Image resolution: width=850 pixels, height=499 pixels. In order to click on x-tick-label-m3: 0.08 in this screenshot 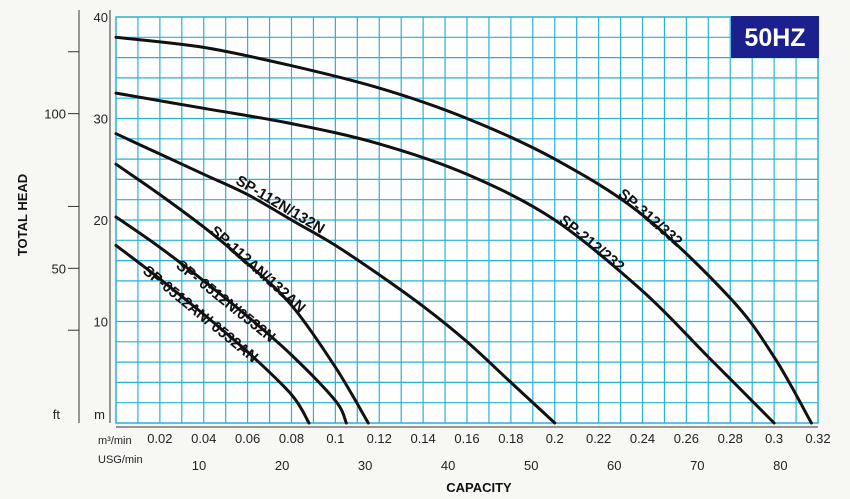, I will do `click(291, 438)`.